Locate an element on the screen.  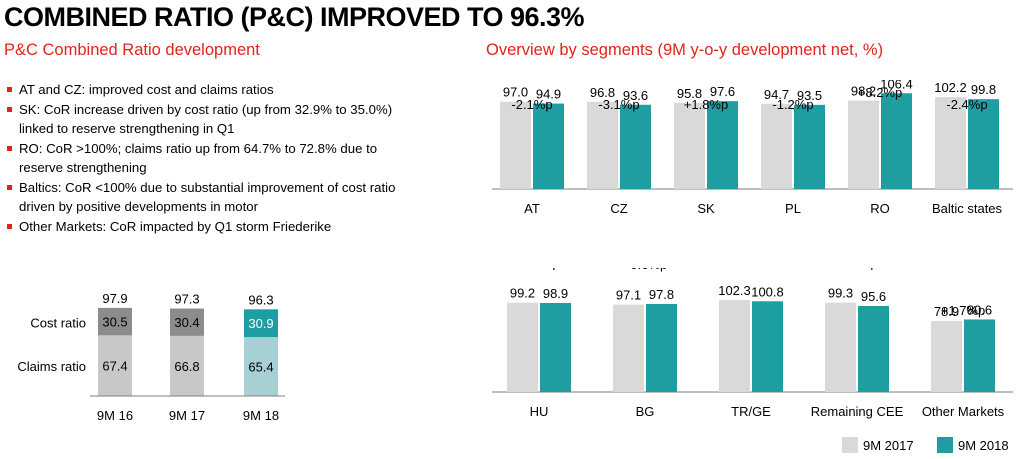
cost-value-label: 30.4 is located at coordinates (186, 322).